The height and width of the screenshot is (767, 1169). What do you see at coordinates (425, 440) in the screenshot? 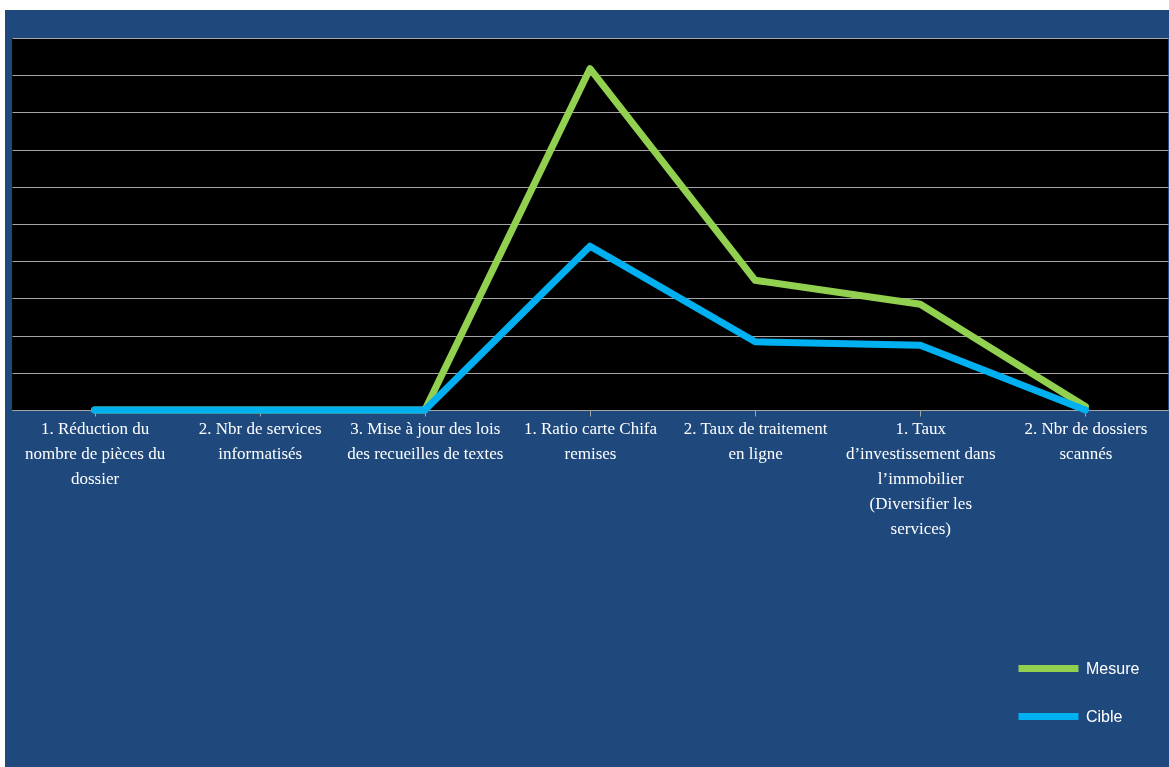
I see `x-tick-label: 3. Mise à jour des lois des recueilles de textes` at bounding box center [425, 440].